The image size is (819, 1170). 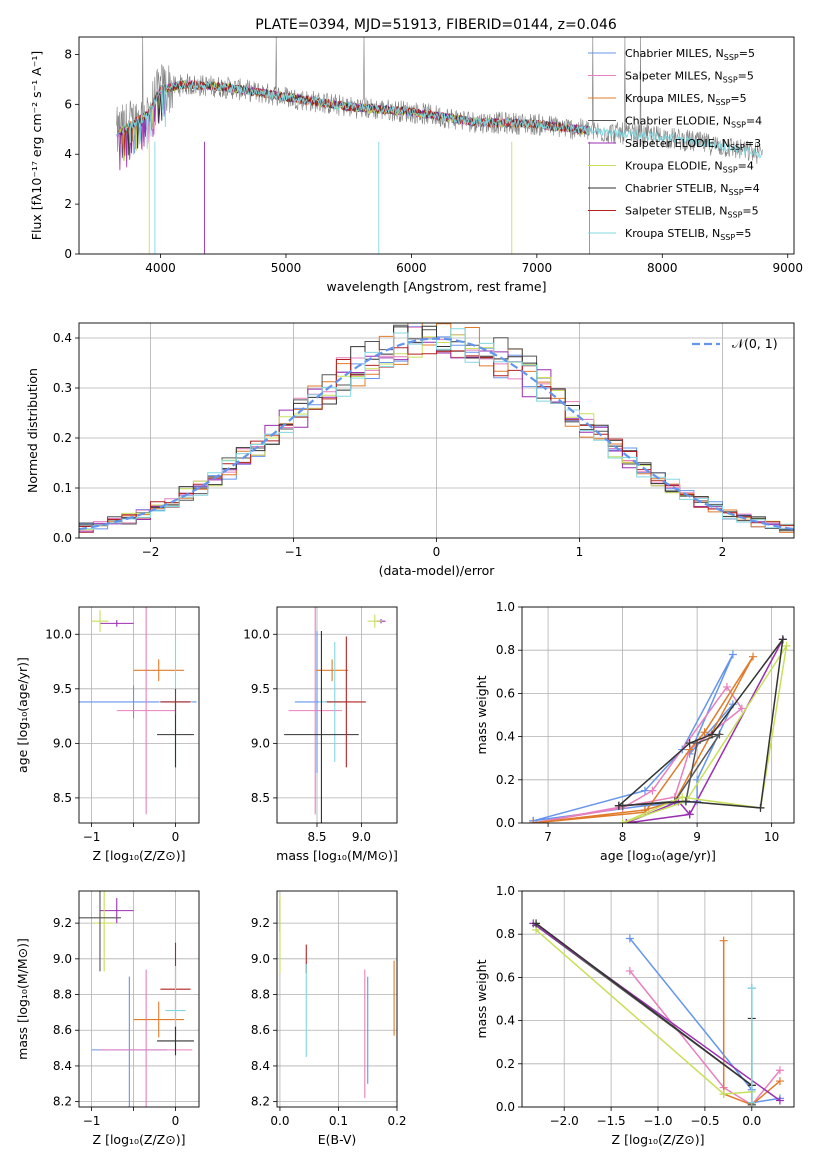 What do you see at coordinates (439, 145) in the screenshot?
I see `spectrum-lines` at bounding box center [439, 145].